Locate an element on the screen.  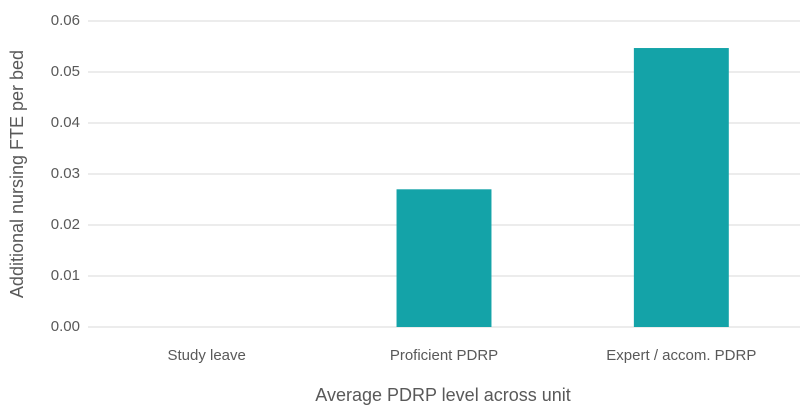
y-tick-label: 0.02 is located at coordinates (65, 224).